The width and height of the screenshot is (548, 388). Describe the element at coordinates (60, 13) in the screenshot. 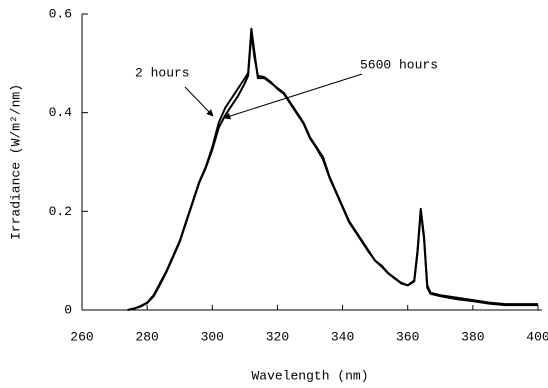

I see `y-tick-label: 0.6` at that location.